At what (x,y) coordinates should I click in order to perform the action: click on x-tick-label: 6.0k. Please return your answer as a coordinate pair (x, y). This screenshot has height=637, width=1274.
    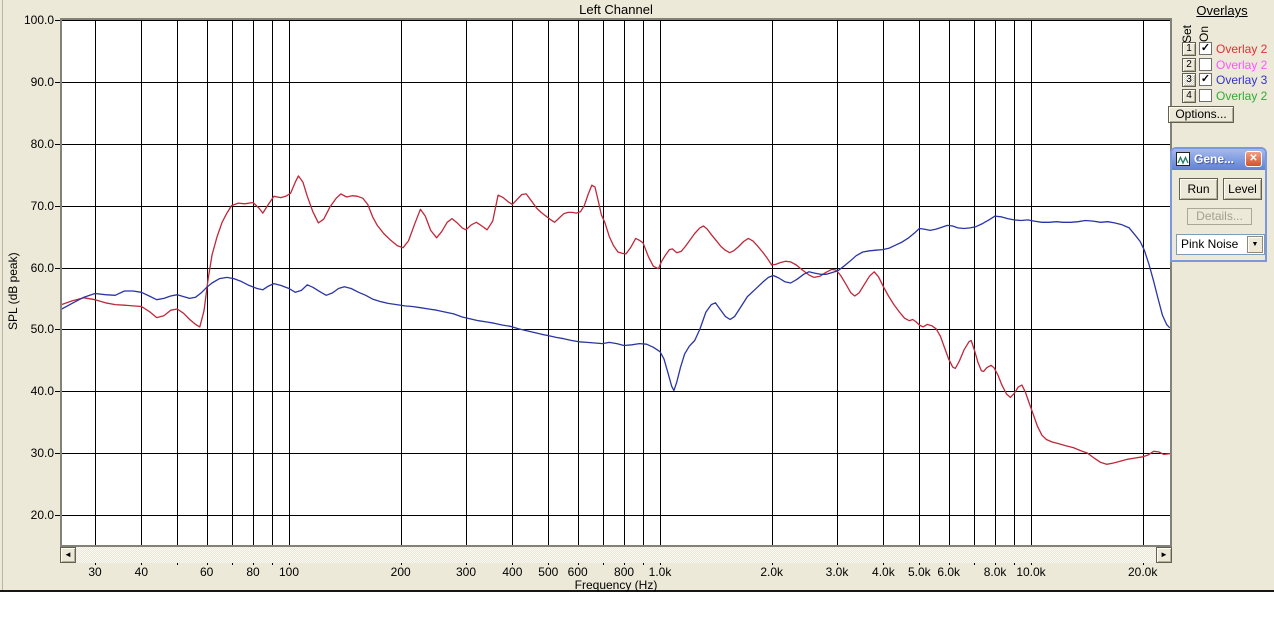
    Looking at the image, I should click on (949, 572).